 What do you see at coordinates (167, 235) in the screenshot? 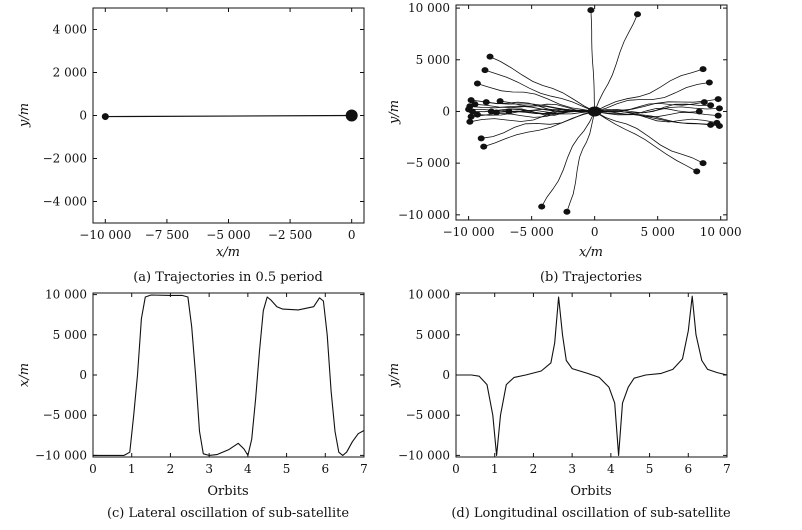
I see `x-tick-label: −7 500` at bounding box center [167, 235].